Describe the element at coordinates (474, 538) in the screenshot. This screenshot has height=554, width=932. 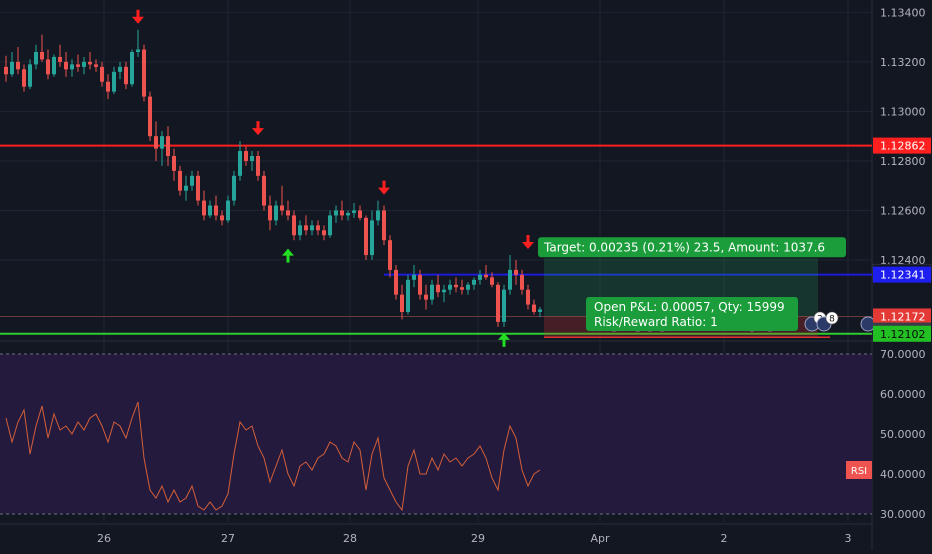
I see `time-axis: 26 27 28 29 Apr 2 3` at that location.